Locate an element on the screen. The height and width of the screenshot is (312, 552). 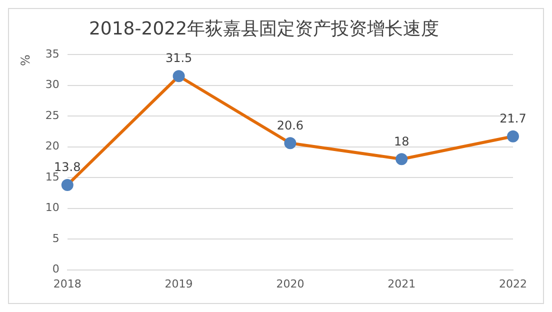
data-label: 18 is located at coordinates (402, 141).